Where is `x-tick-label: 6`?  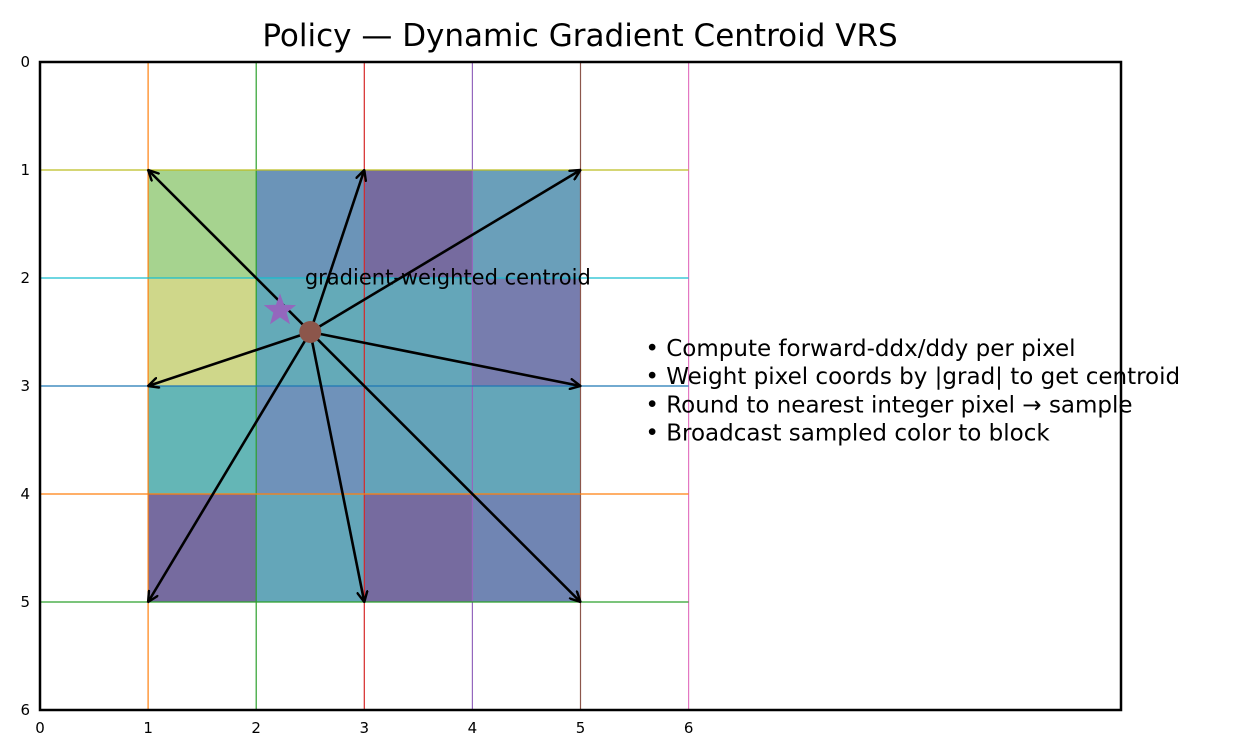
x-tick-label: 6 is located at coordinates (689, 728).